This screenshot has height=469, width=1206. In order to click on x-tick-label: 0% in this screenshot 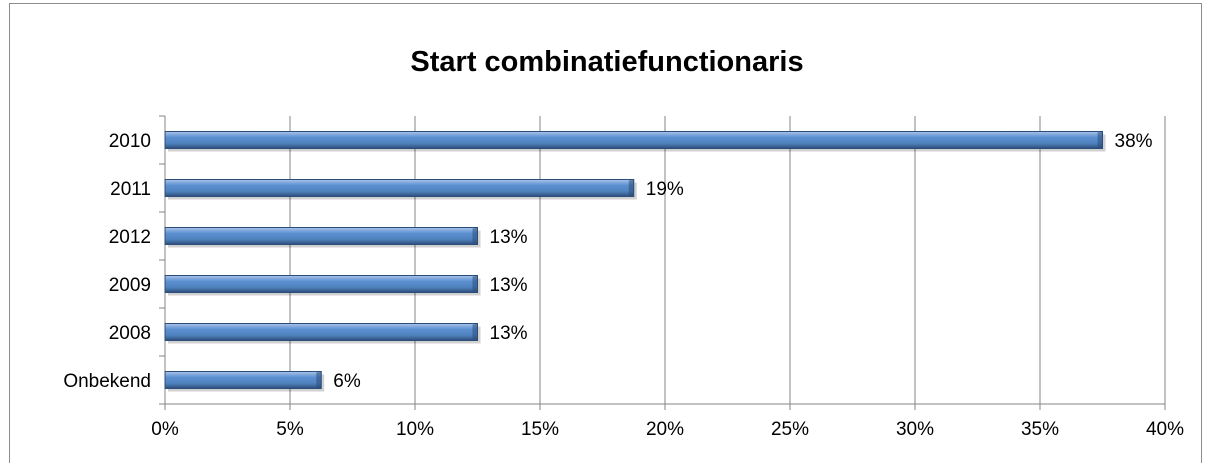, I will do `click(165, 429)`.